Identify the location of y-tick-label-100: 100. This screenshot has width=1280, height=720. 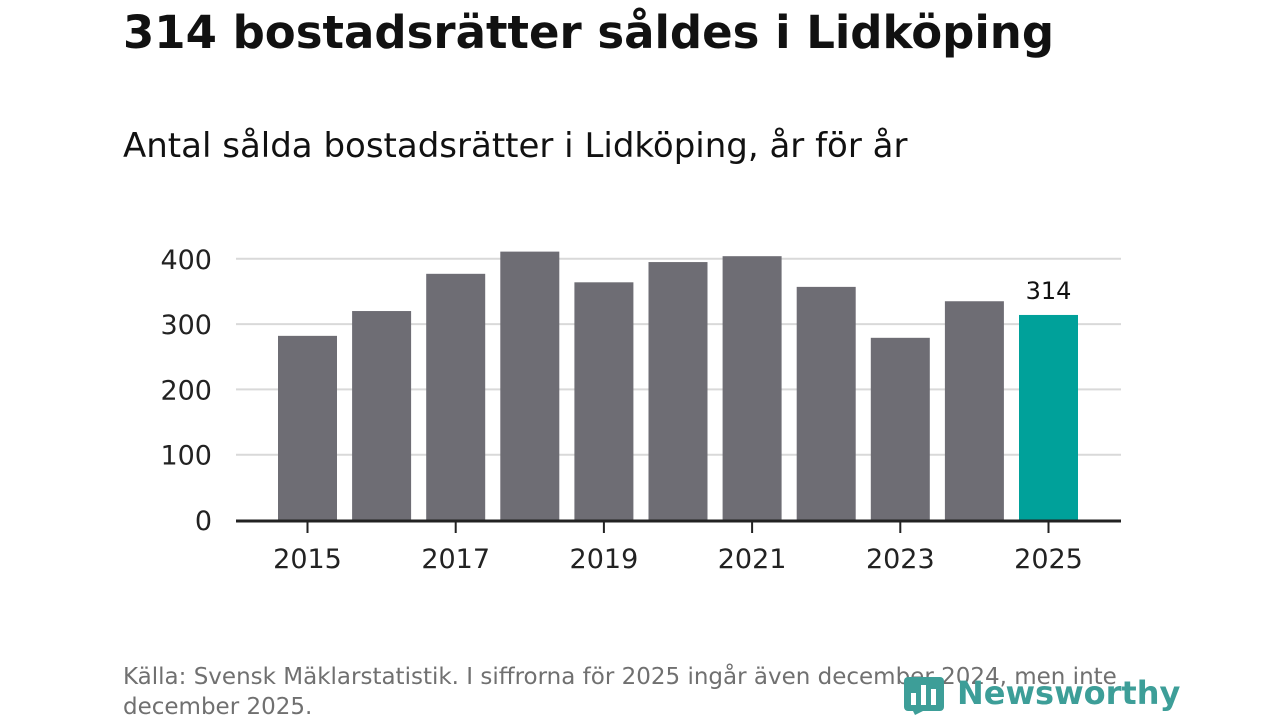
(186, 456).